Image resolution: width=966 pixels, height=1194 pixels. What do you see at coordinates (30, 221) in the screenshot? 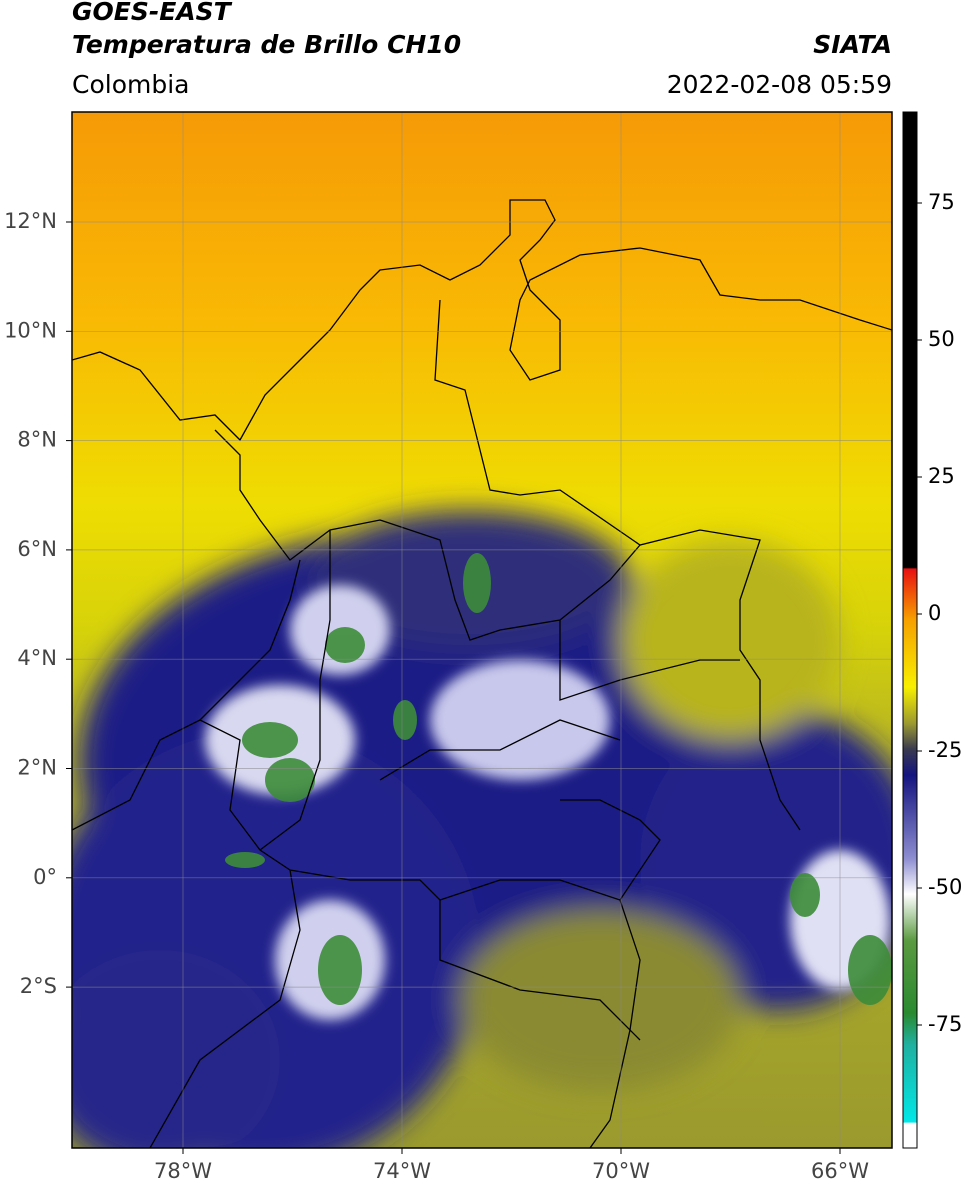
I see `lat-label: 12°N` at bounding box center [30, 221].